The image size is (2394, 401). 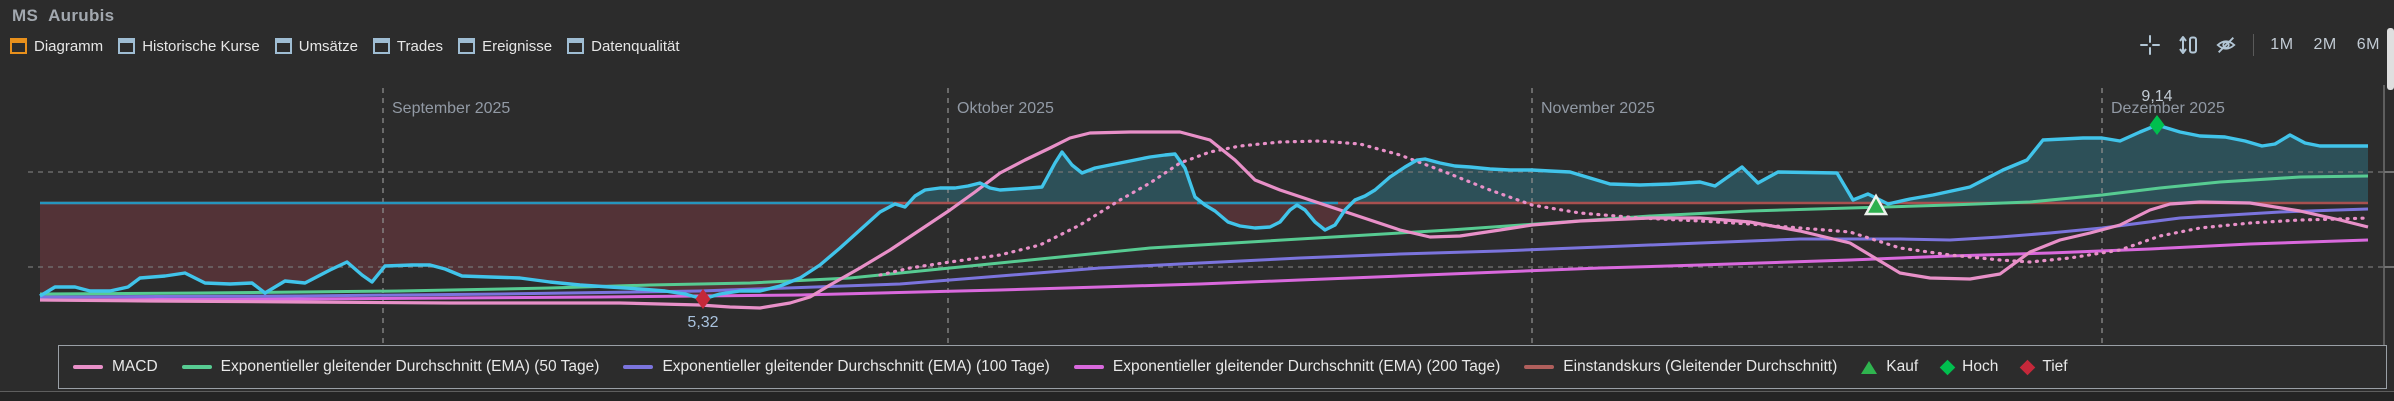 I want to click on tab-diagramm: Diagramm, so click(x=56, y=46).